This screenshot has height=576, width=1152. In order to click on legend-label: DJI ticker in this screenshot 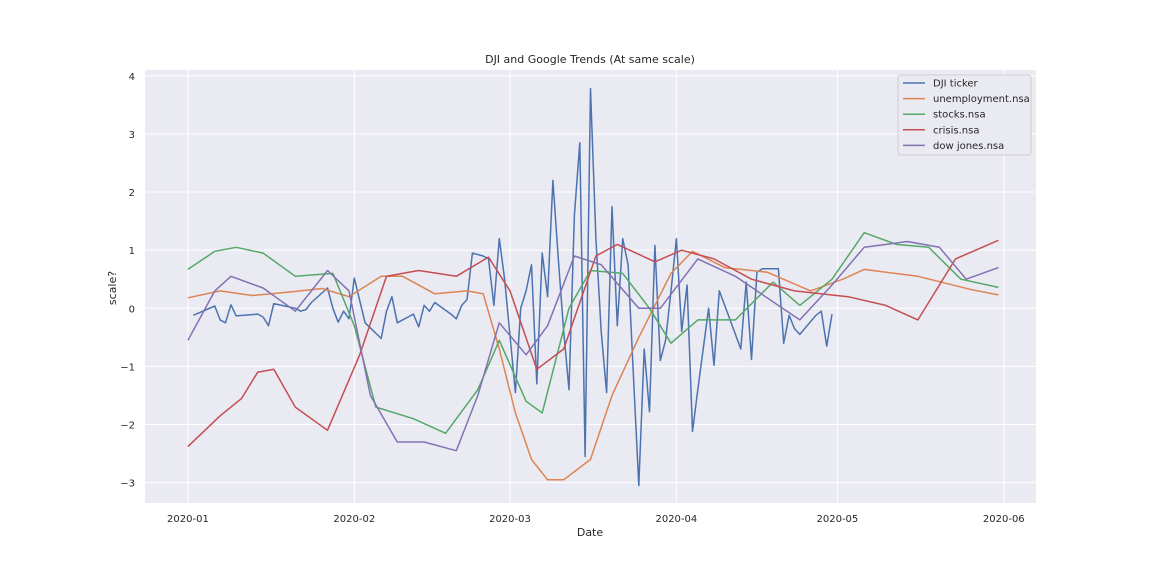, I will do `click(956, 84)`.